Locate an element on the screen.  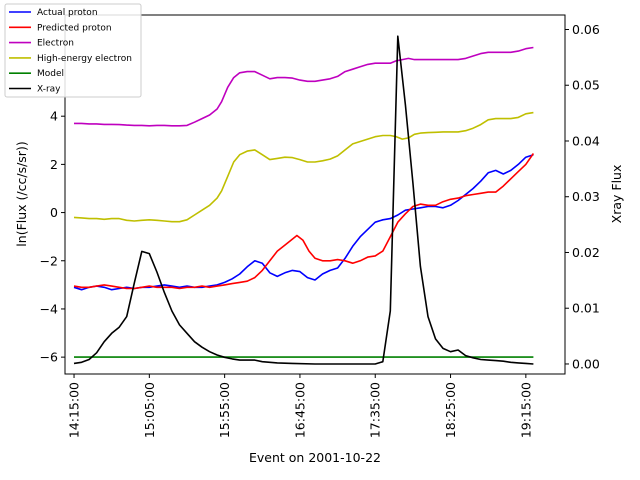
y-right-tick-label: 0.04 is located at coordinates (586, 140).